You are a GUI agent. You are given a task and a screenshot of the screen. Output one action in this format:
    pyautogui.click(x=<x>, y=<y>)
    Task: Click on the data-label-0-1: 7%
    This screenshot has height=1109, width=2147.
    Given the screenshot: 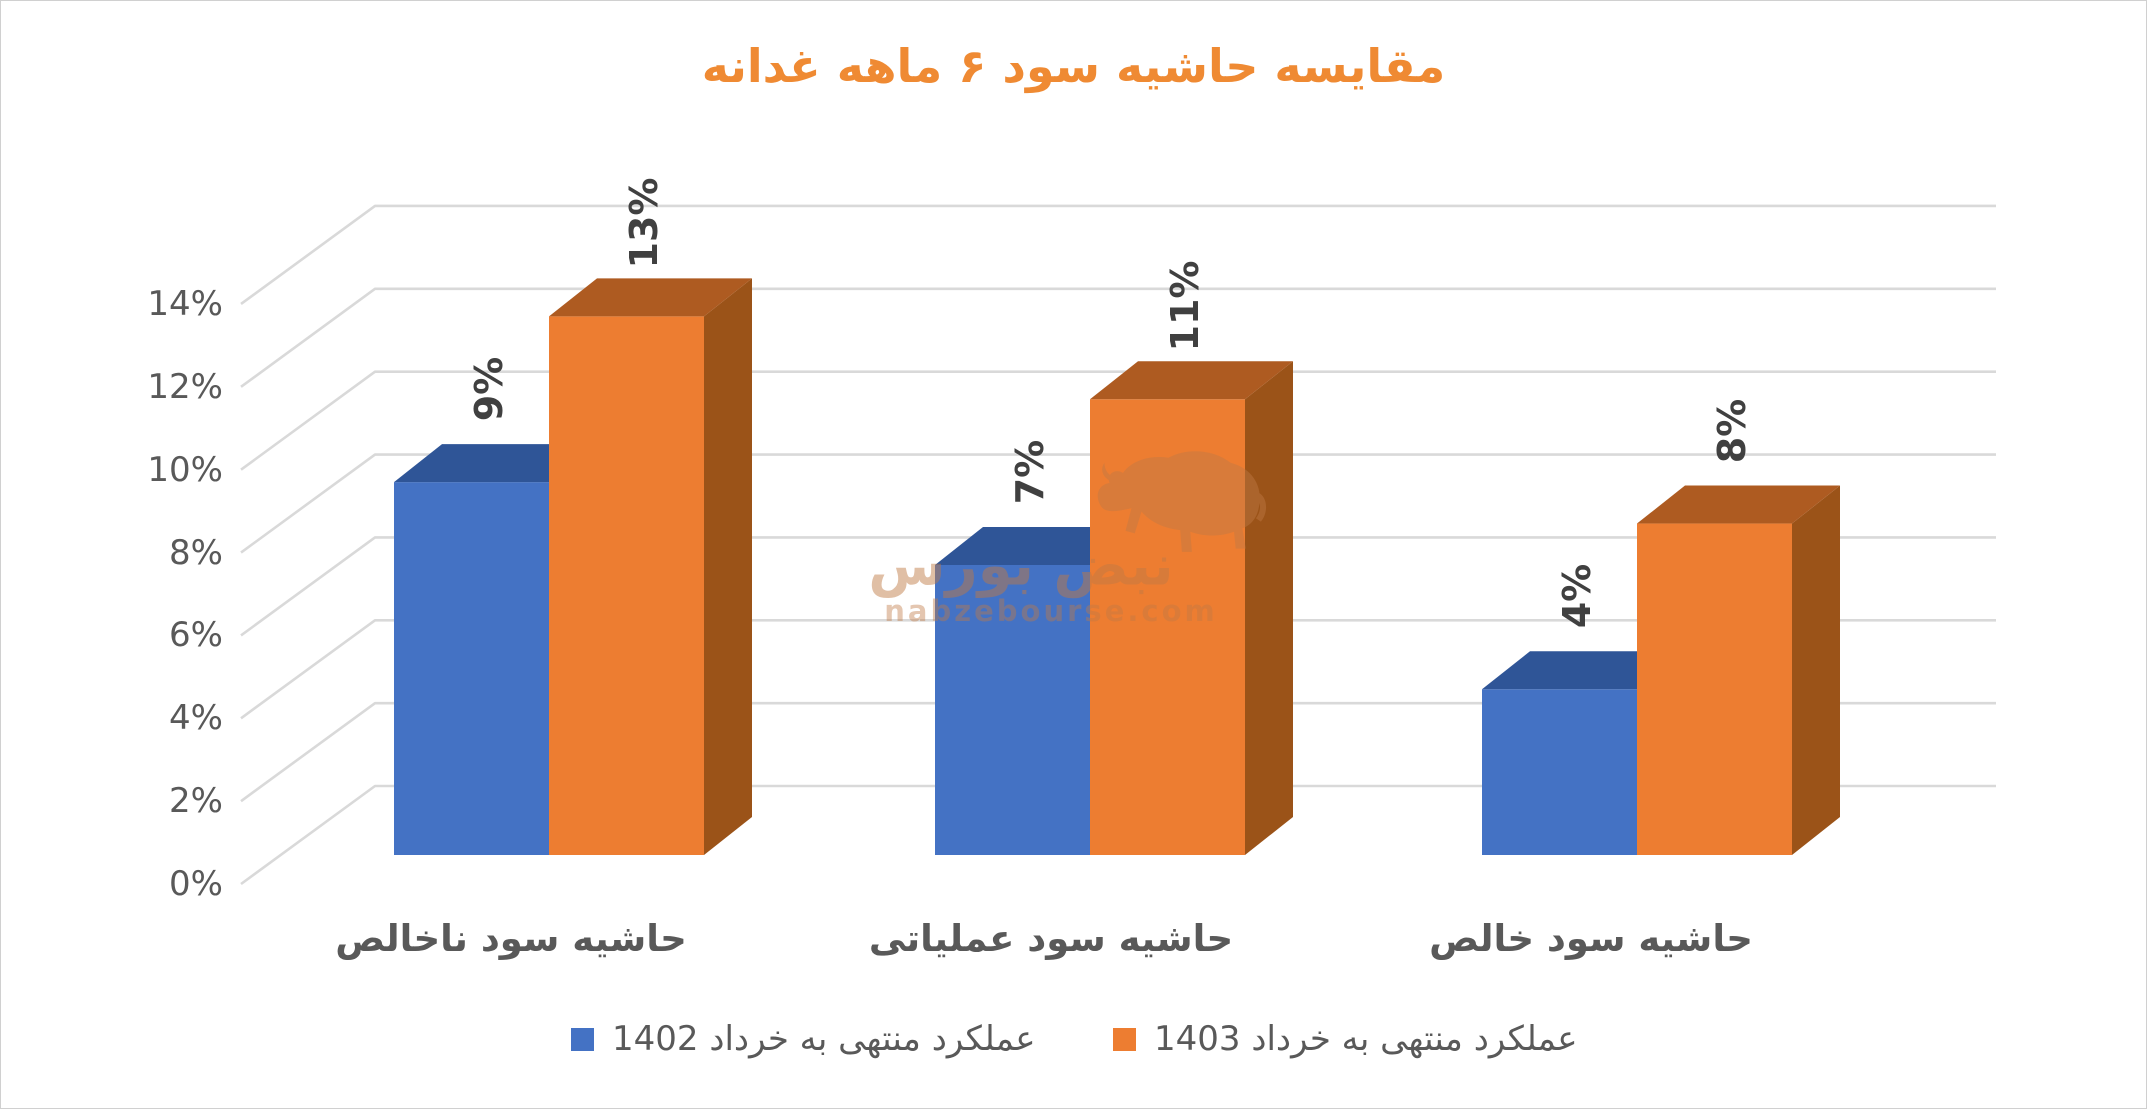 What is the action you would take?
    pyautogui.click(x=1029, y=472)
    